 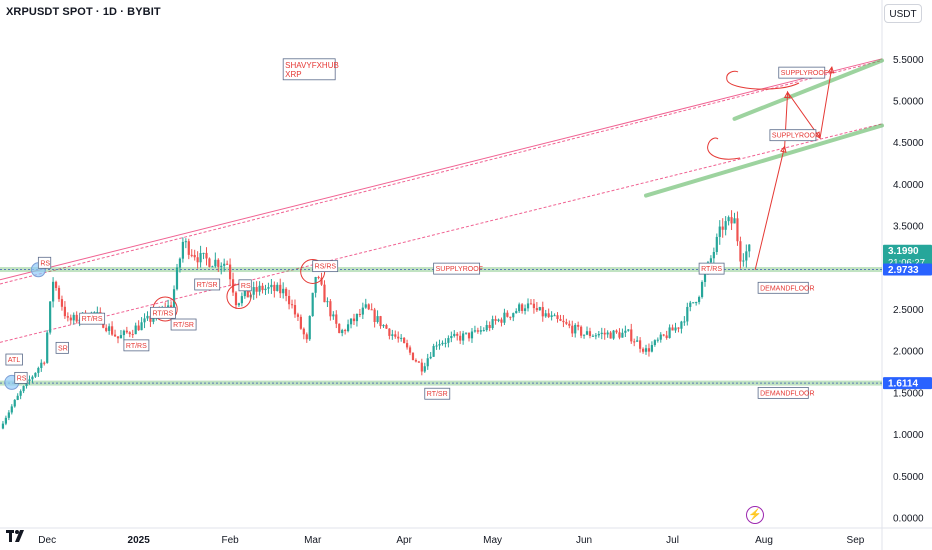 What do you see at coordinates (908, 227) in the screenshot?
I see `y-tick-label: 3.5000` at bounding box center [908, 227].